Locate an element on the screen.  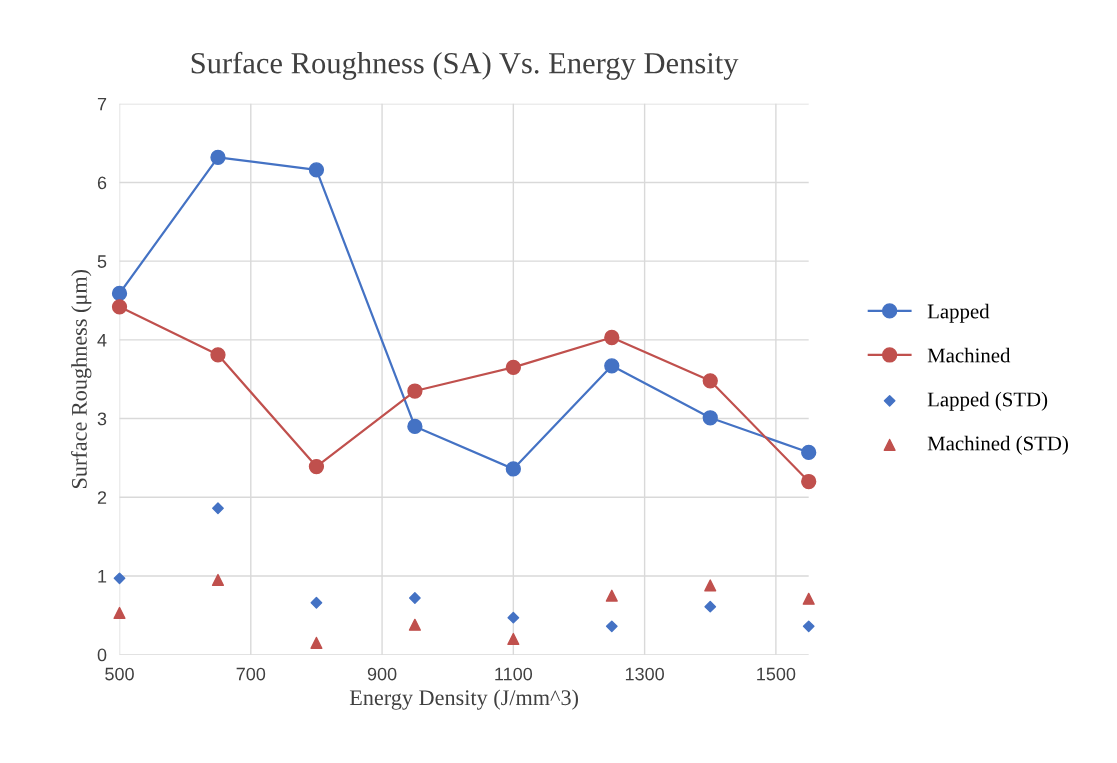
x-tick-label: 1500 is located at coordinates (776, 674).